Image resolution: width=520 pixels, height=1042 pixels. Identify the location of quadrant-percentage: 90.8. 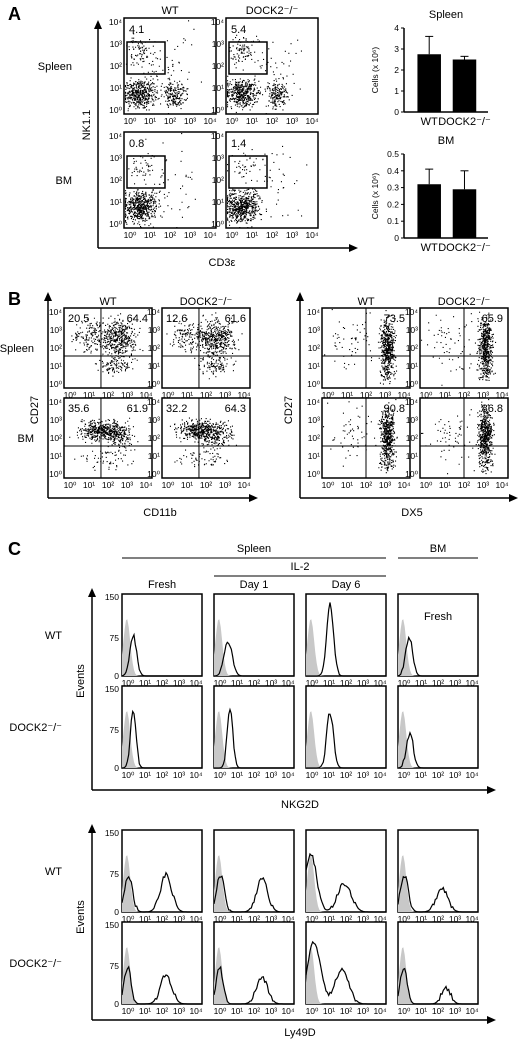
(394, 409).